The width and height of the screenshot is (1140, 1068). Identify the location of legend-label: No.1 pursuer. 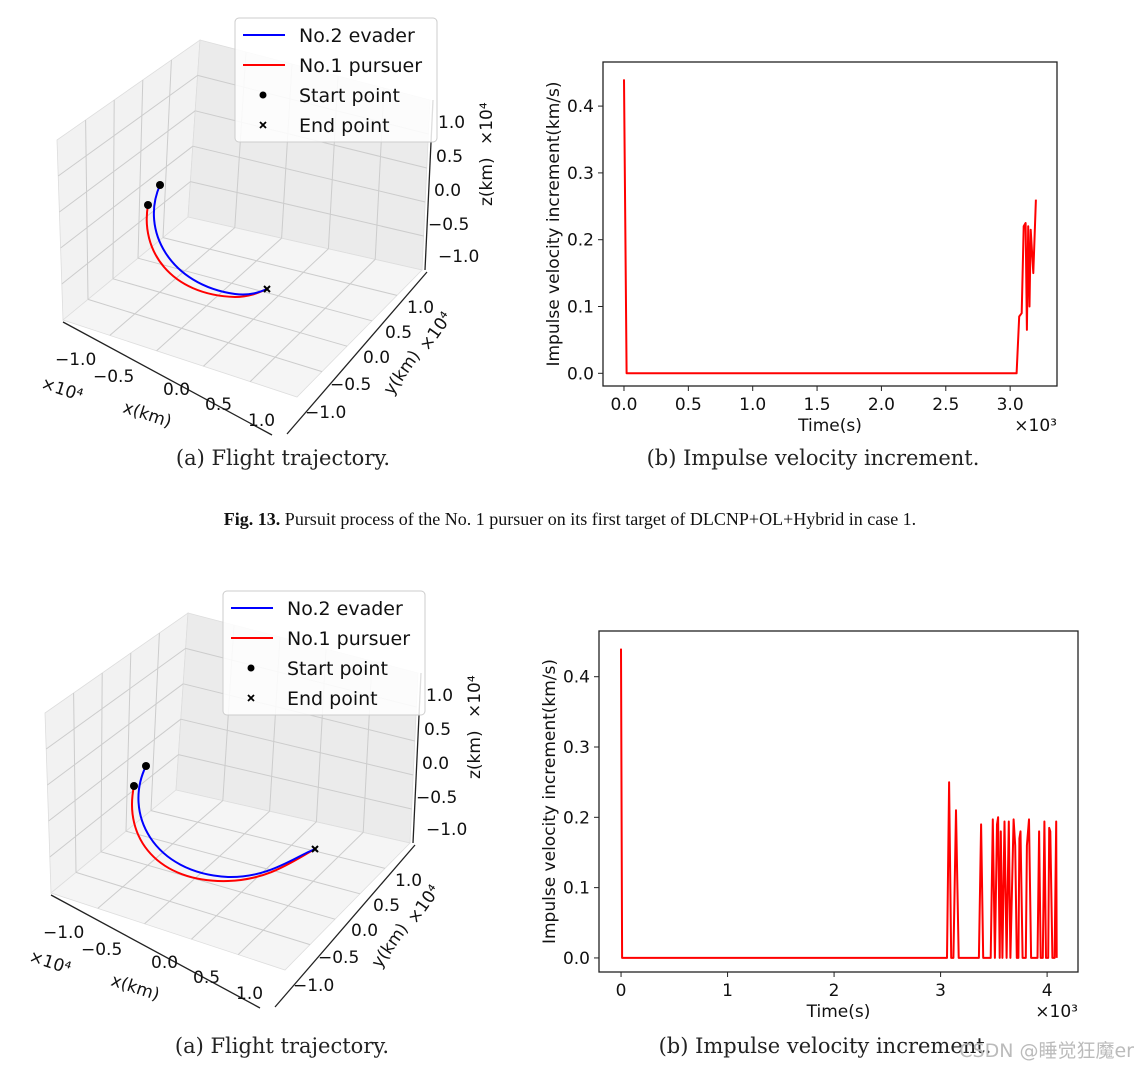
(360, 66).